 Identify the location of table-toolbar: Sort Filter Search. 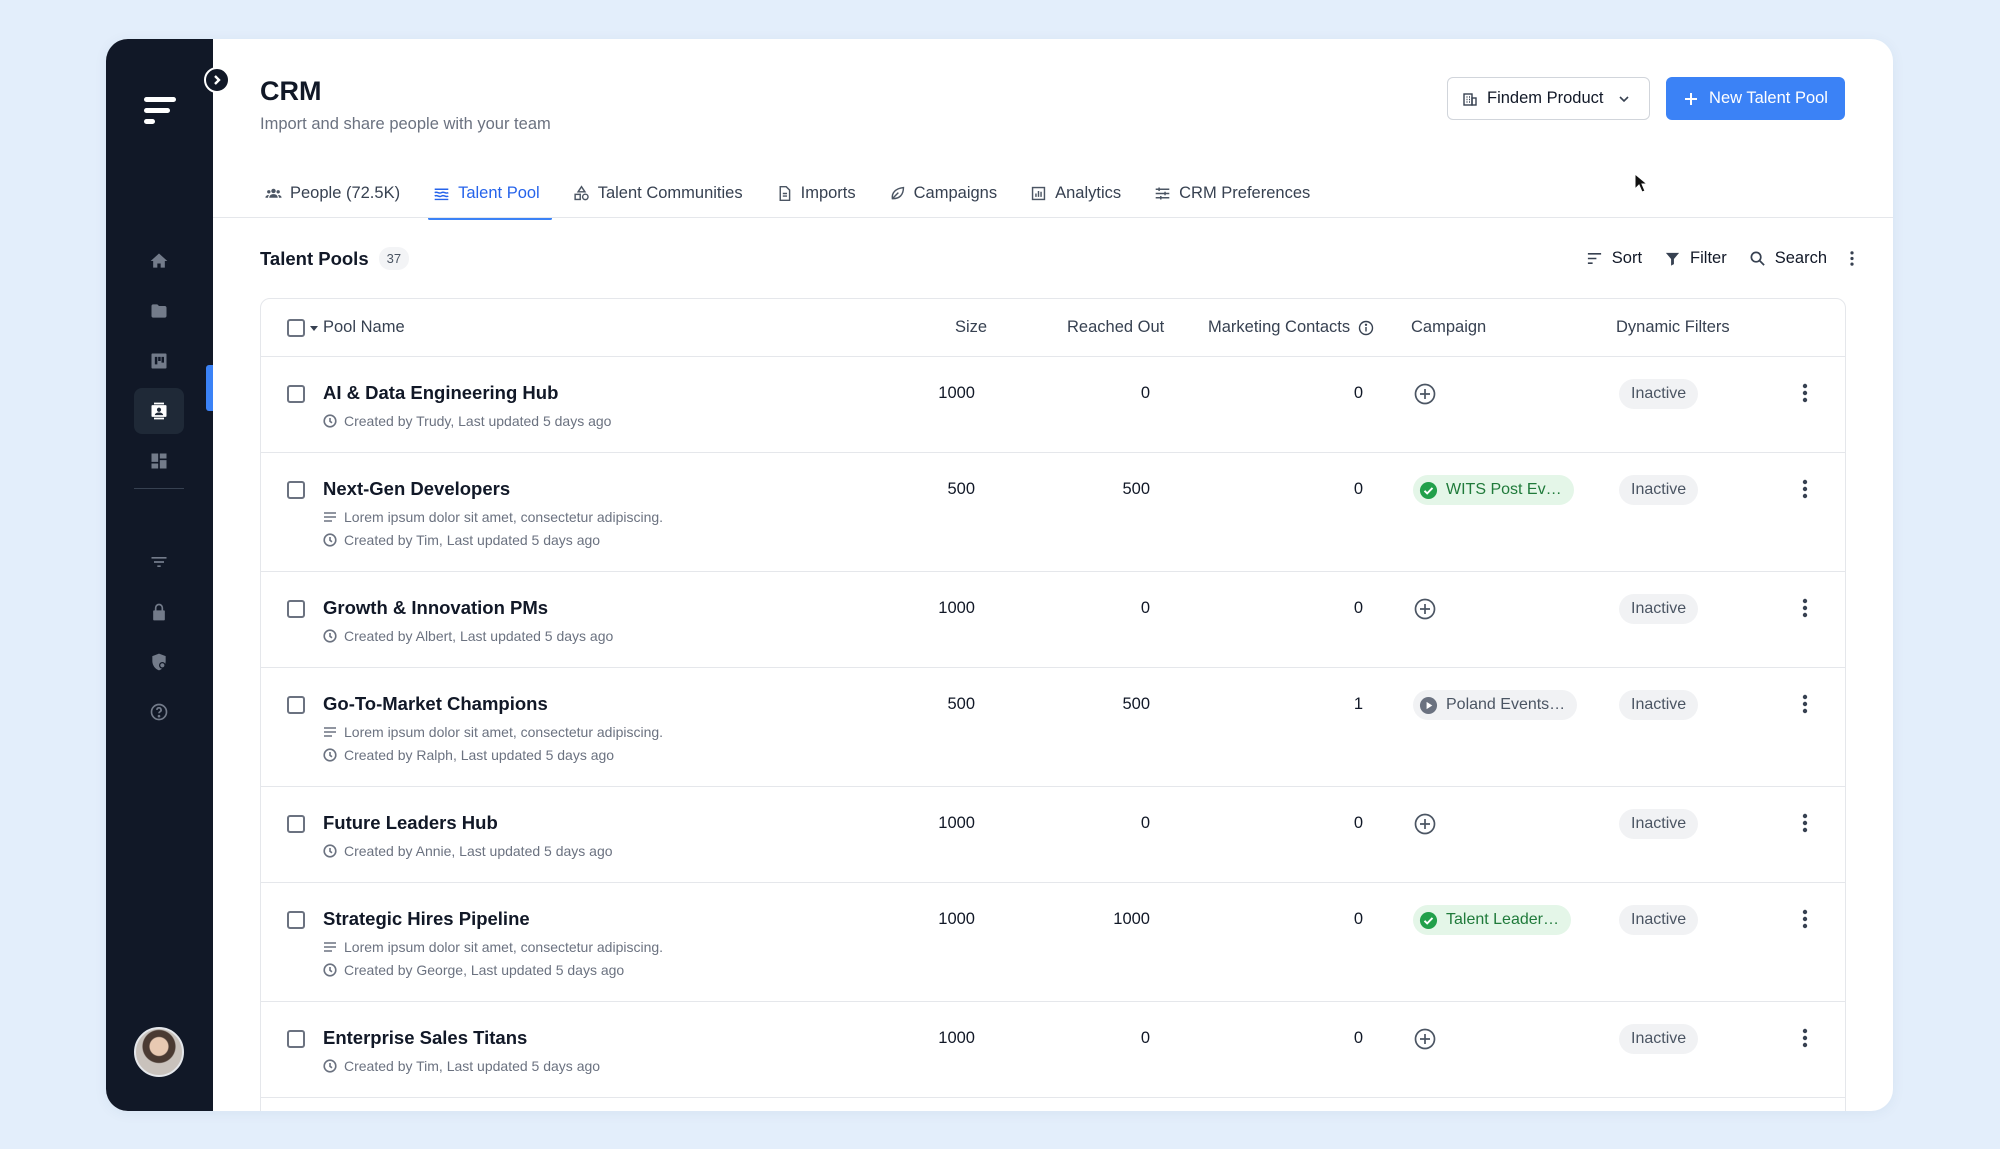
(1720, 258).